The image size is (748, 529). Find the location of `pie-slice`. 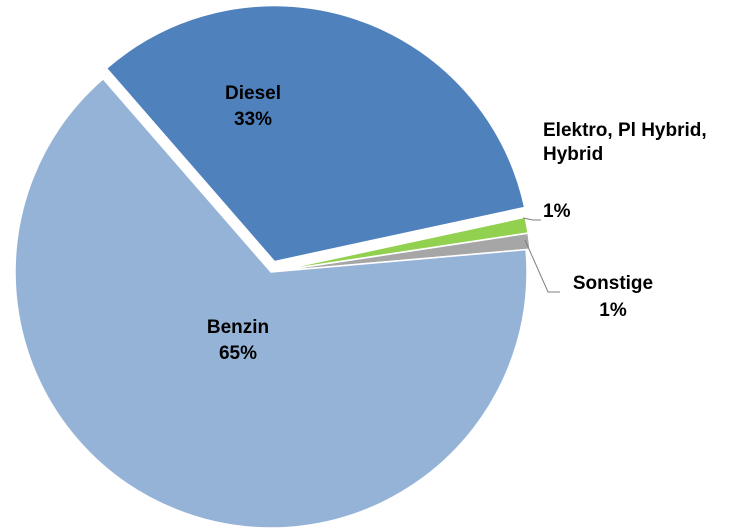

pie-slice is located at coordinates (402, 252).